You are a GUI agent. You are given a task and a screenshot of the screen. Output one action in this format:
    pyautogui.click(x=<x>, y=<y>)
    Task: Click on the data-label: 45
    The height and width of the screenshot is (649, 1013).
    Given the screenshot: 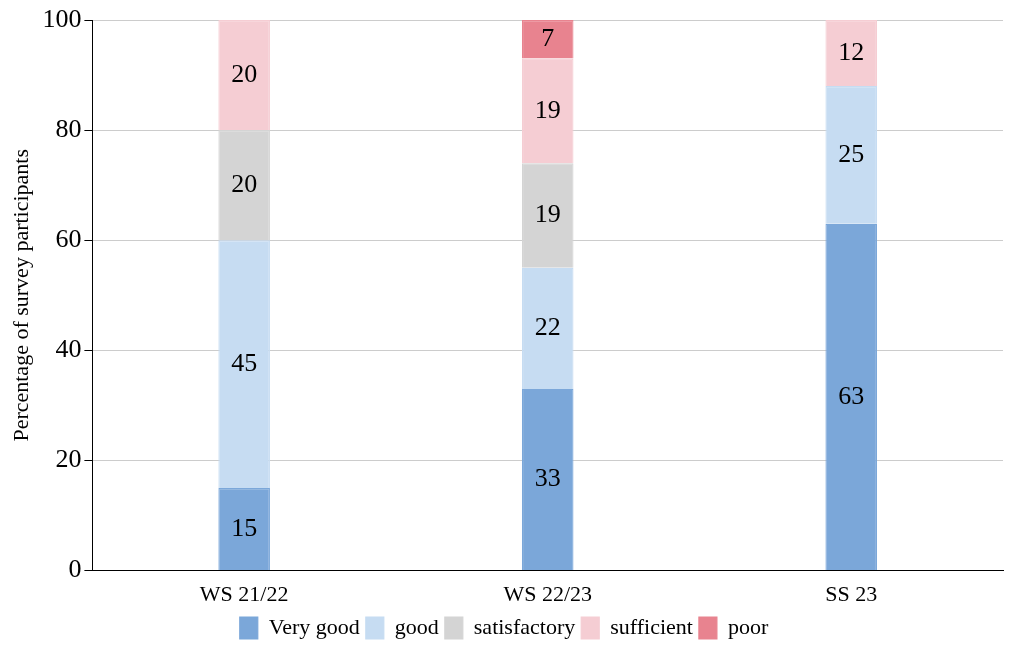 What is the action you would take?
    pyautogui.click(x=244, y=362)
    